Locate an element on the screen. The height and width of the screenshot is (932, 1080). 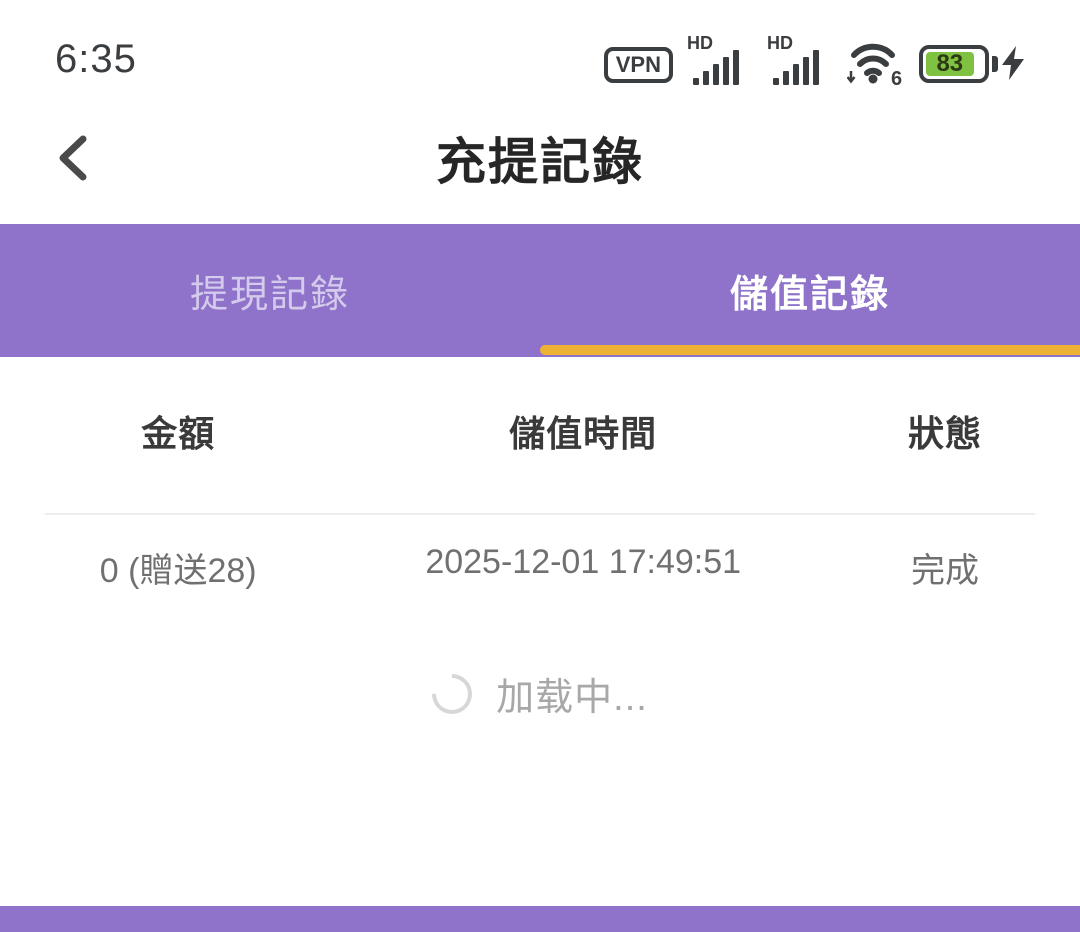
cell-time: 2025-12-01 17:49:51 is located at coordinates (583, 562).